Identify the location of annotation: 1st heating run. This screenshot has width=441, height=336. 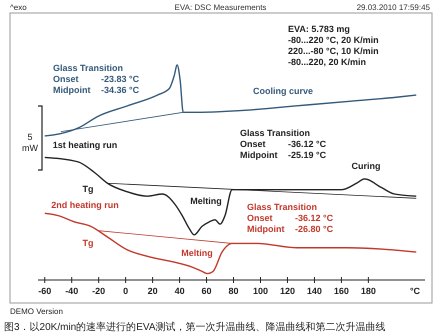
(85, 145).